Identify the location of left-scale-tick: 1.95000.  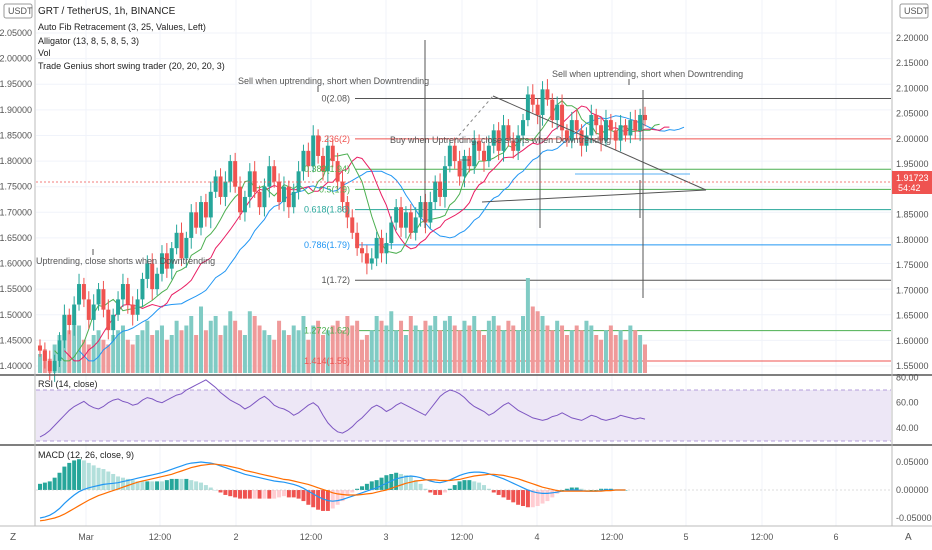
(16, 84).